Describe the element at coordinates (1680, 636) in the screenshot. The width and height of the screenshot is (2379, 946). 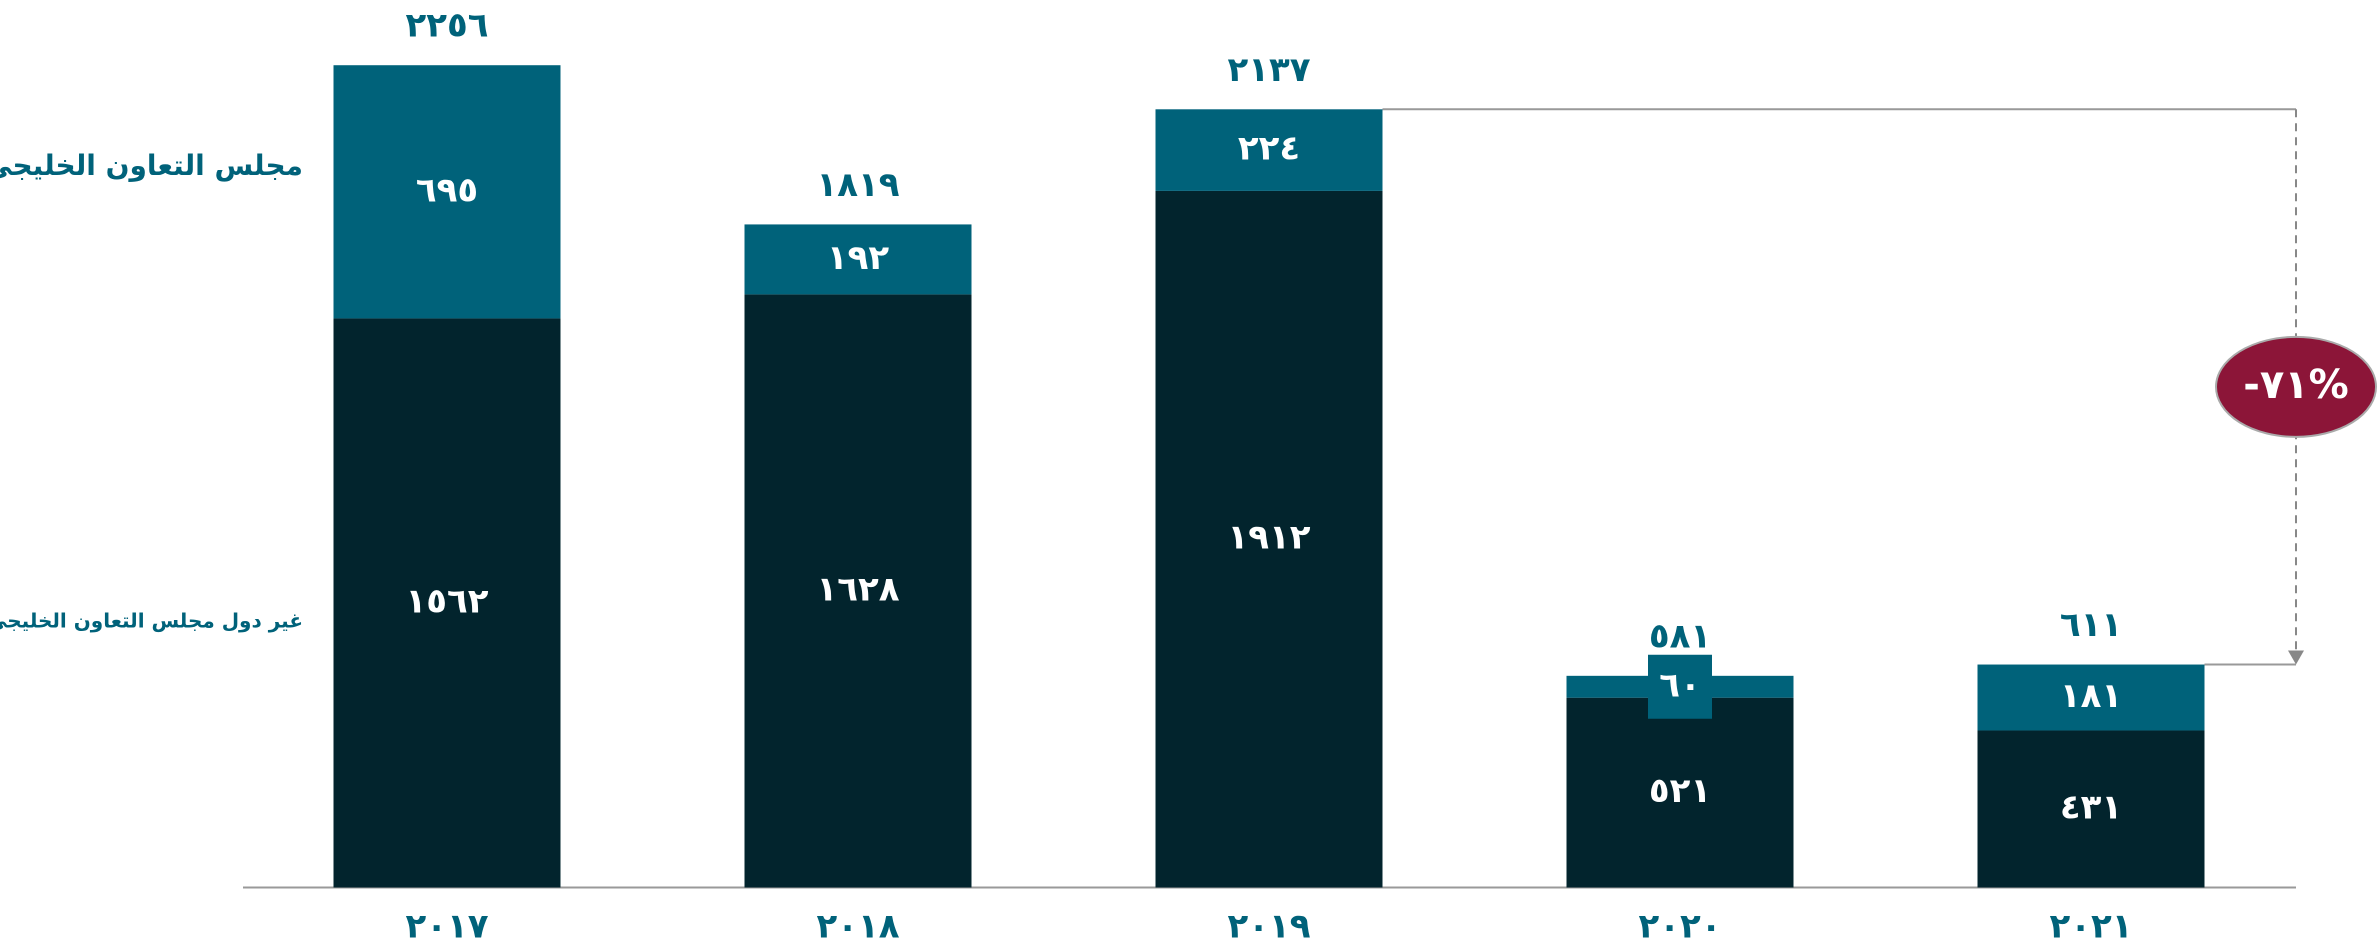
I see `total-label: ٥٨١` at that location.